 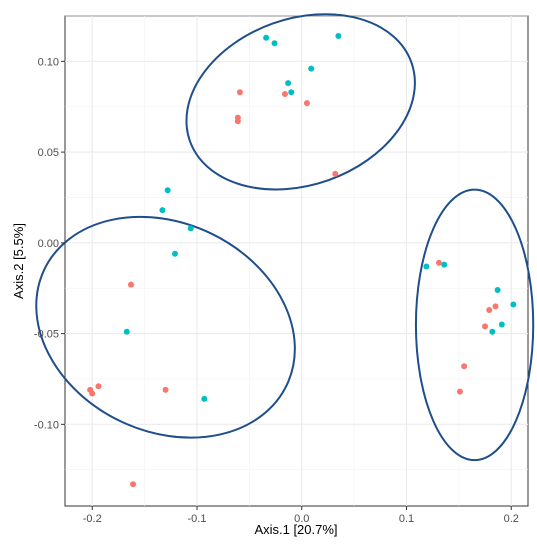 I want to click on y-tick-label: 0.05, so click(x=48, y=153).